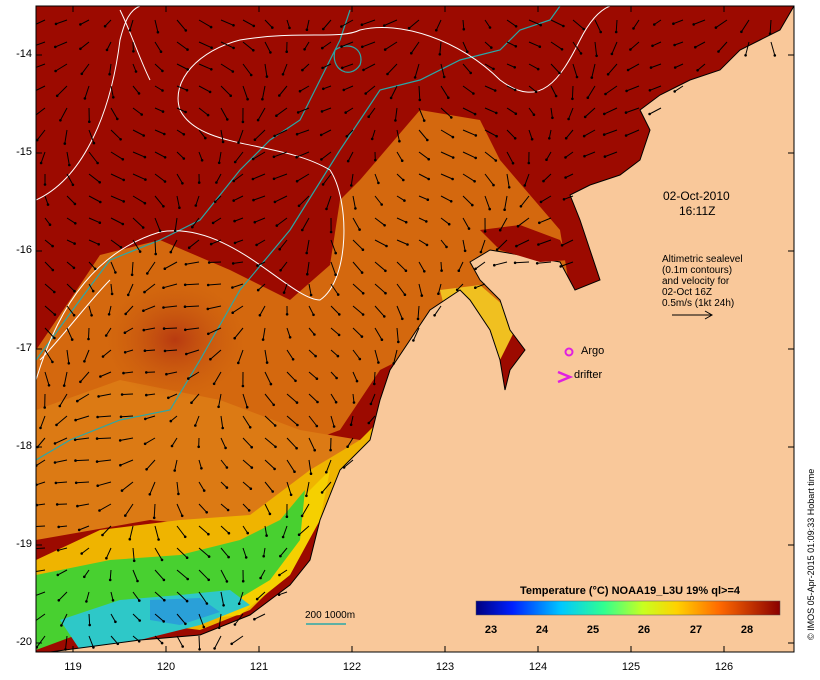 The width and height of the screenshot is (820, 680). Describe the element at coordinates (697, 211) in the screenshot. I see `map-time: 16:11Z` at that location.